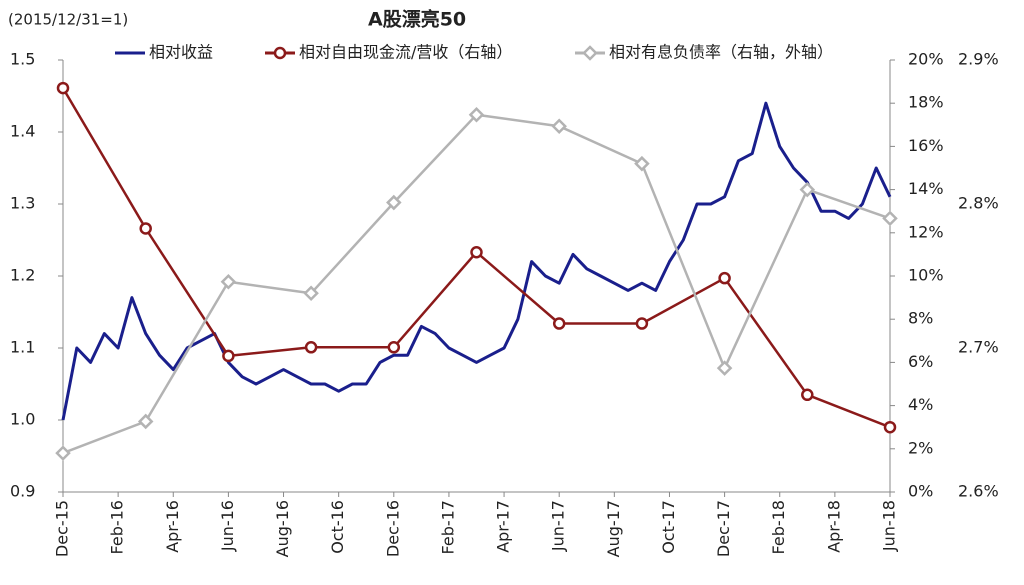  Describe the element at coordinates (978, 347) in the screenshot. I see `y3-tick-label: 2.7%` at that location.